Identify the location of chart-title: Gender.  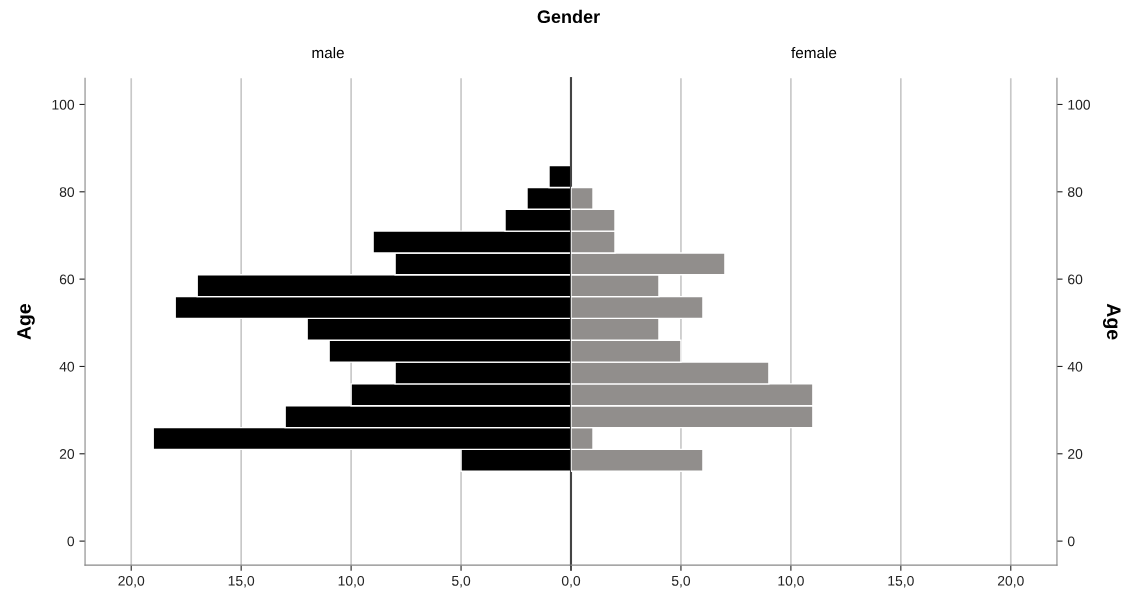
(568, 16).